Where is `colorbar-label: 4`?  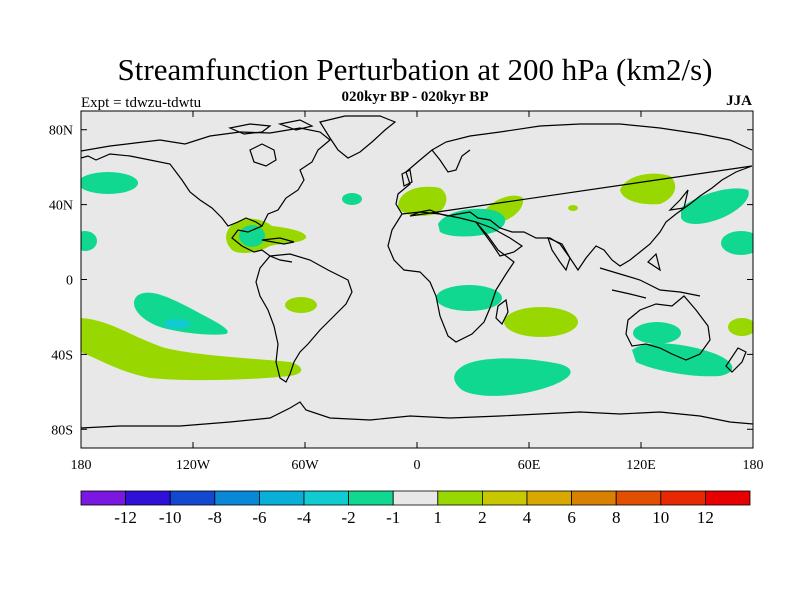 colorbar-label: 4 is located at coordinates (527, 517).